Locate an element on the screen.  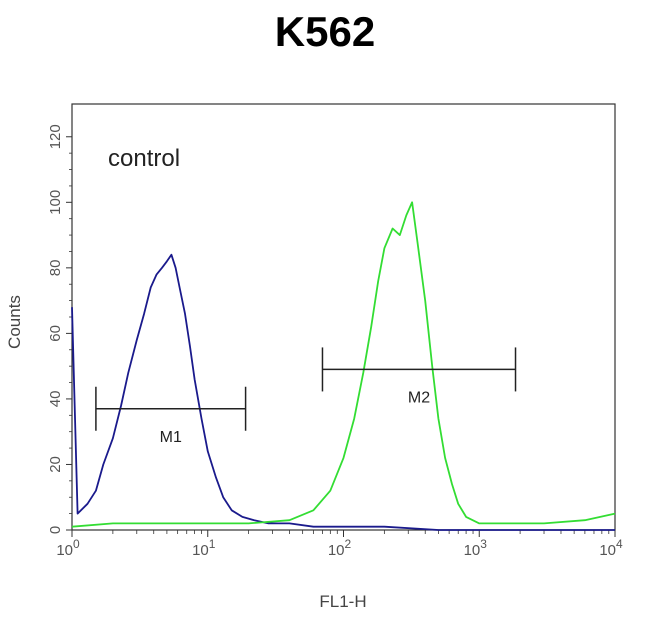
x-tick-label: 10² is located at coordinates (340, 548).